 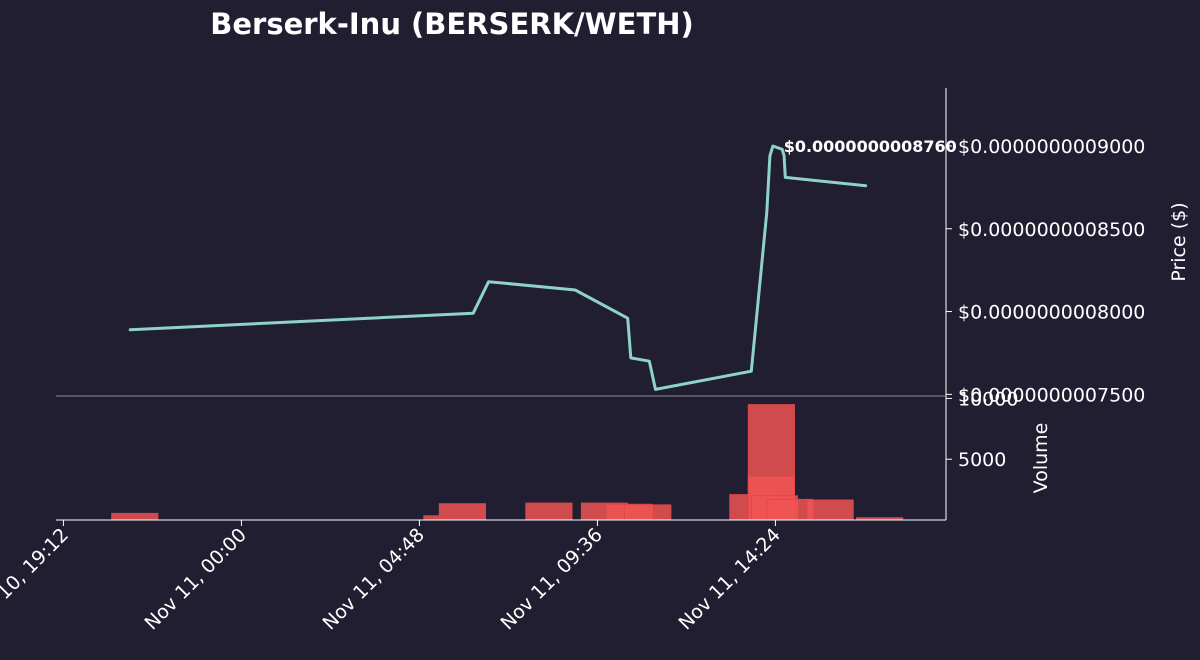 I want to click on price-y-tick-label: $0.0000000009000, so click(x=1051, y=147).